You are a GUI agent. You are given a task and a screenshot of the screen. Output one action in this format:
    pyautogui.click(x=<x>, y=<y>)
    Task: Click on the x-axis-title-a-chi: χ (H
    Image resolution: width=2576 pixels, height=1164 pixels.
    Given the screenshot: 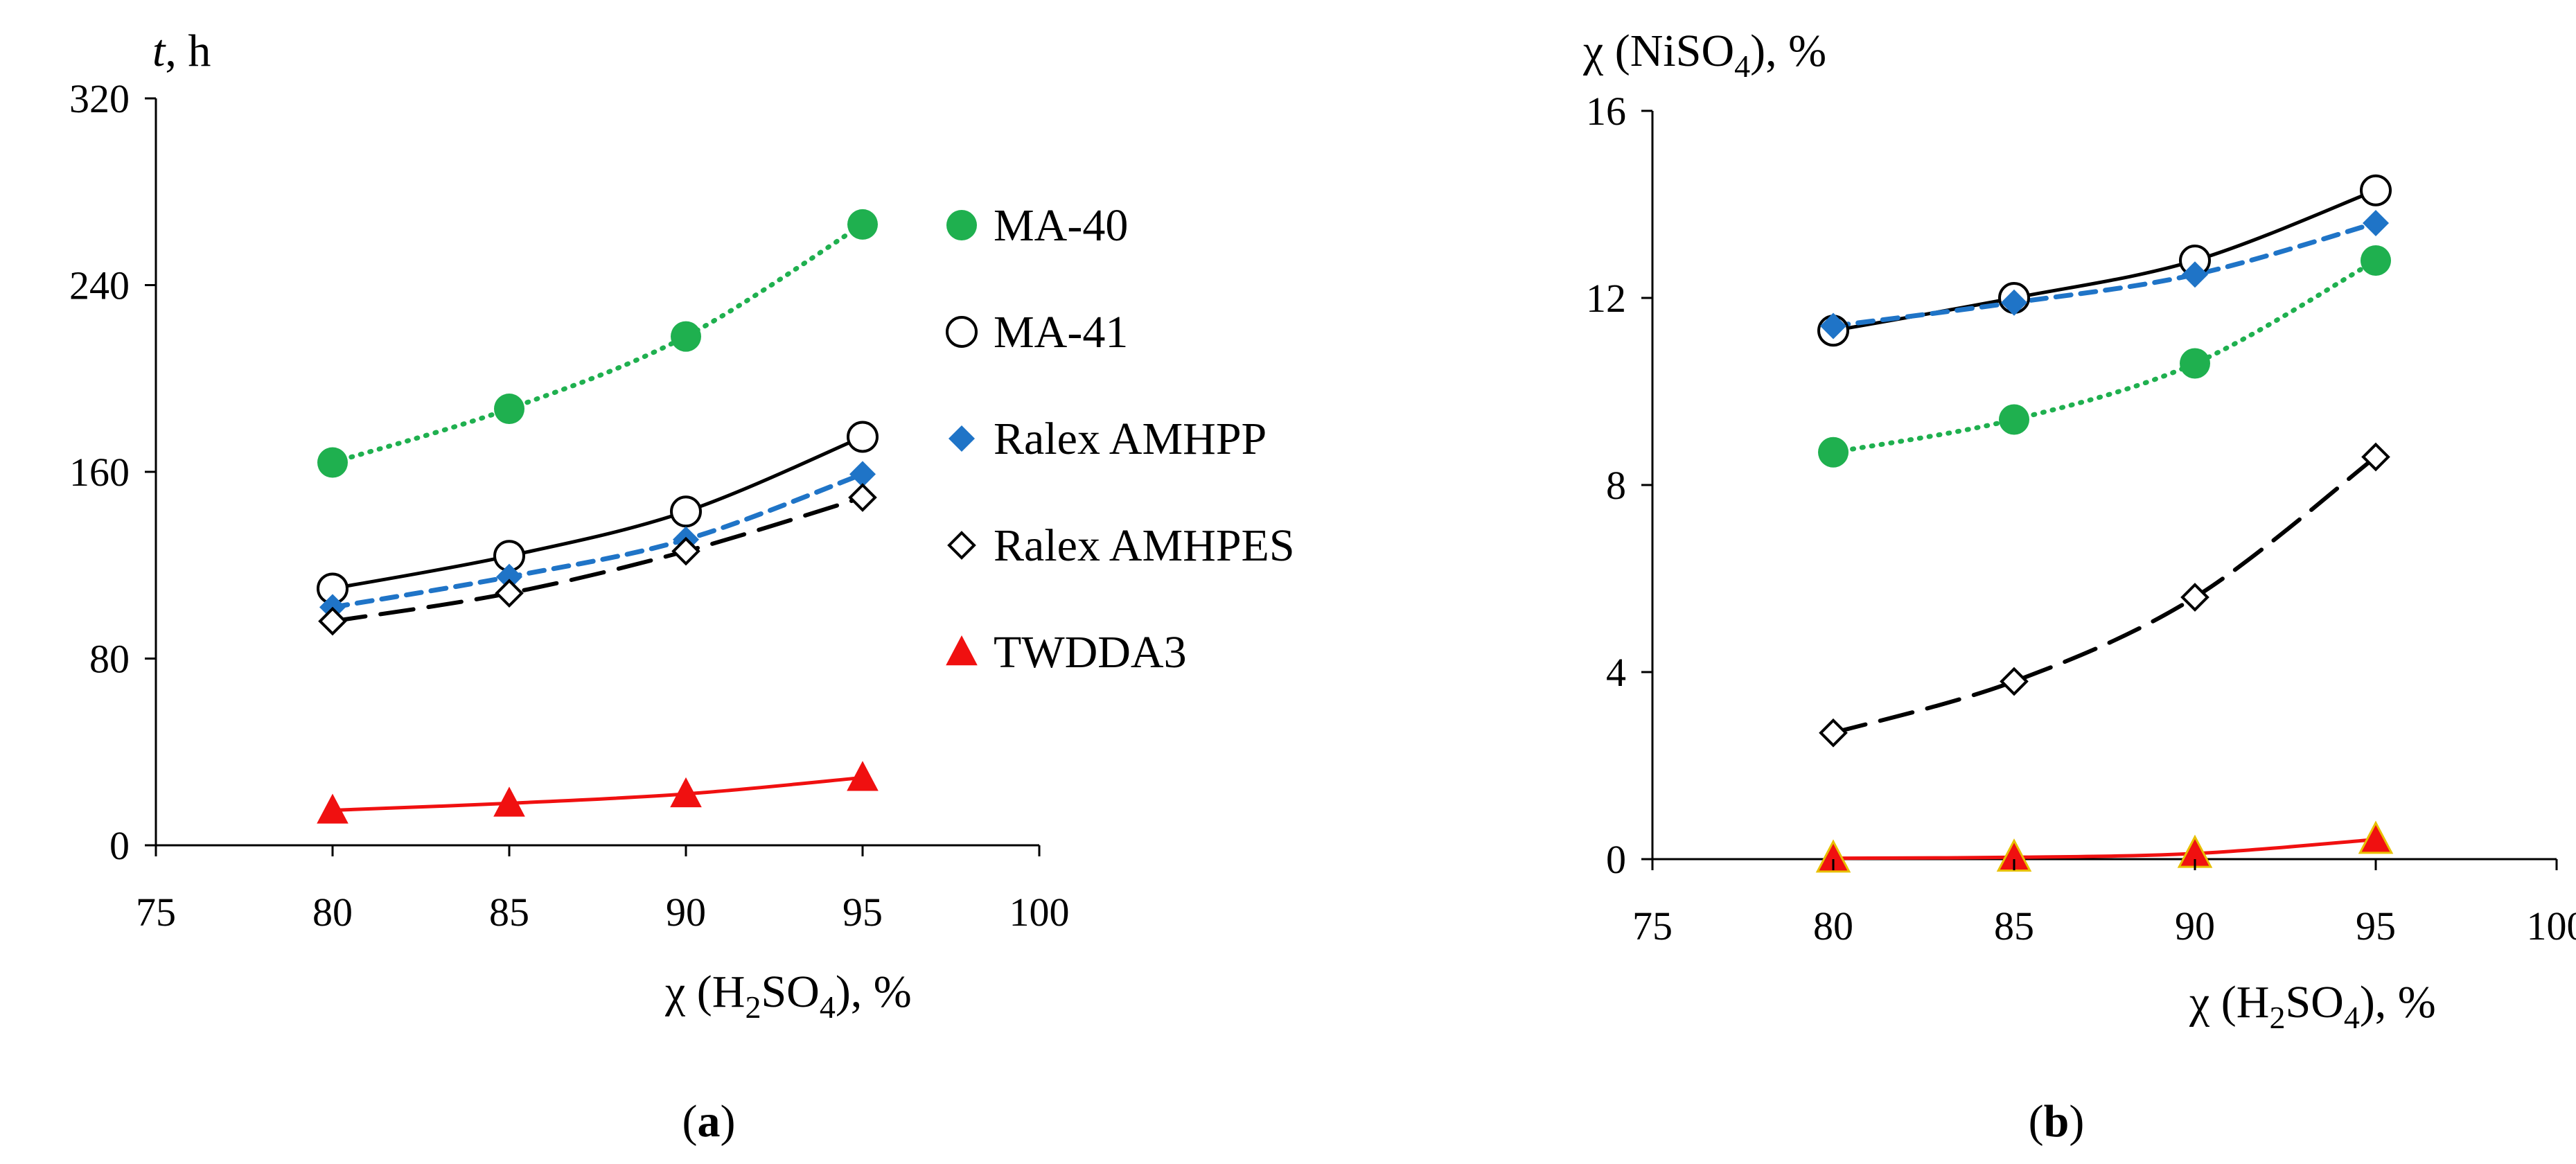 What is the action you would take?
    pyautogui.click(x=704, y=992)
    